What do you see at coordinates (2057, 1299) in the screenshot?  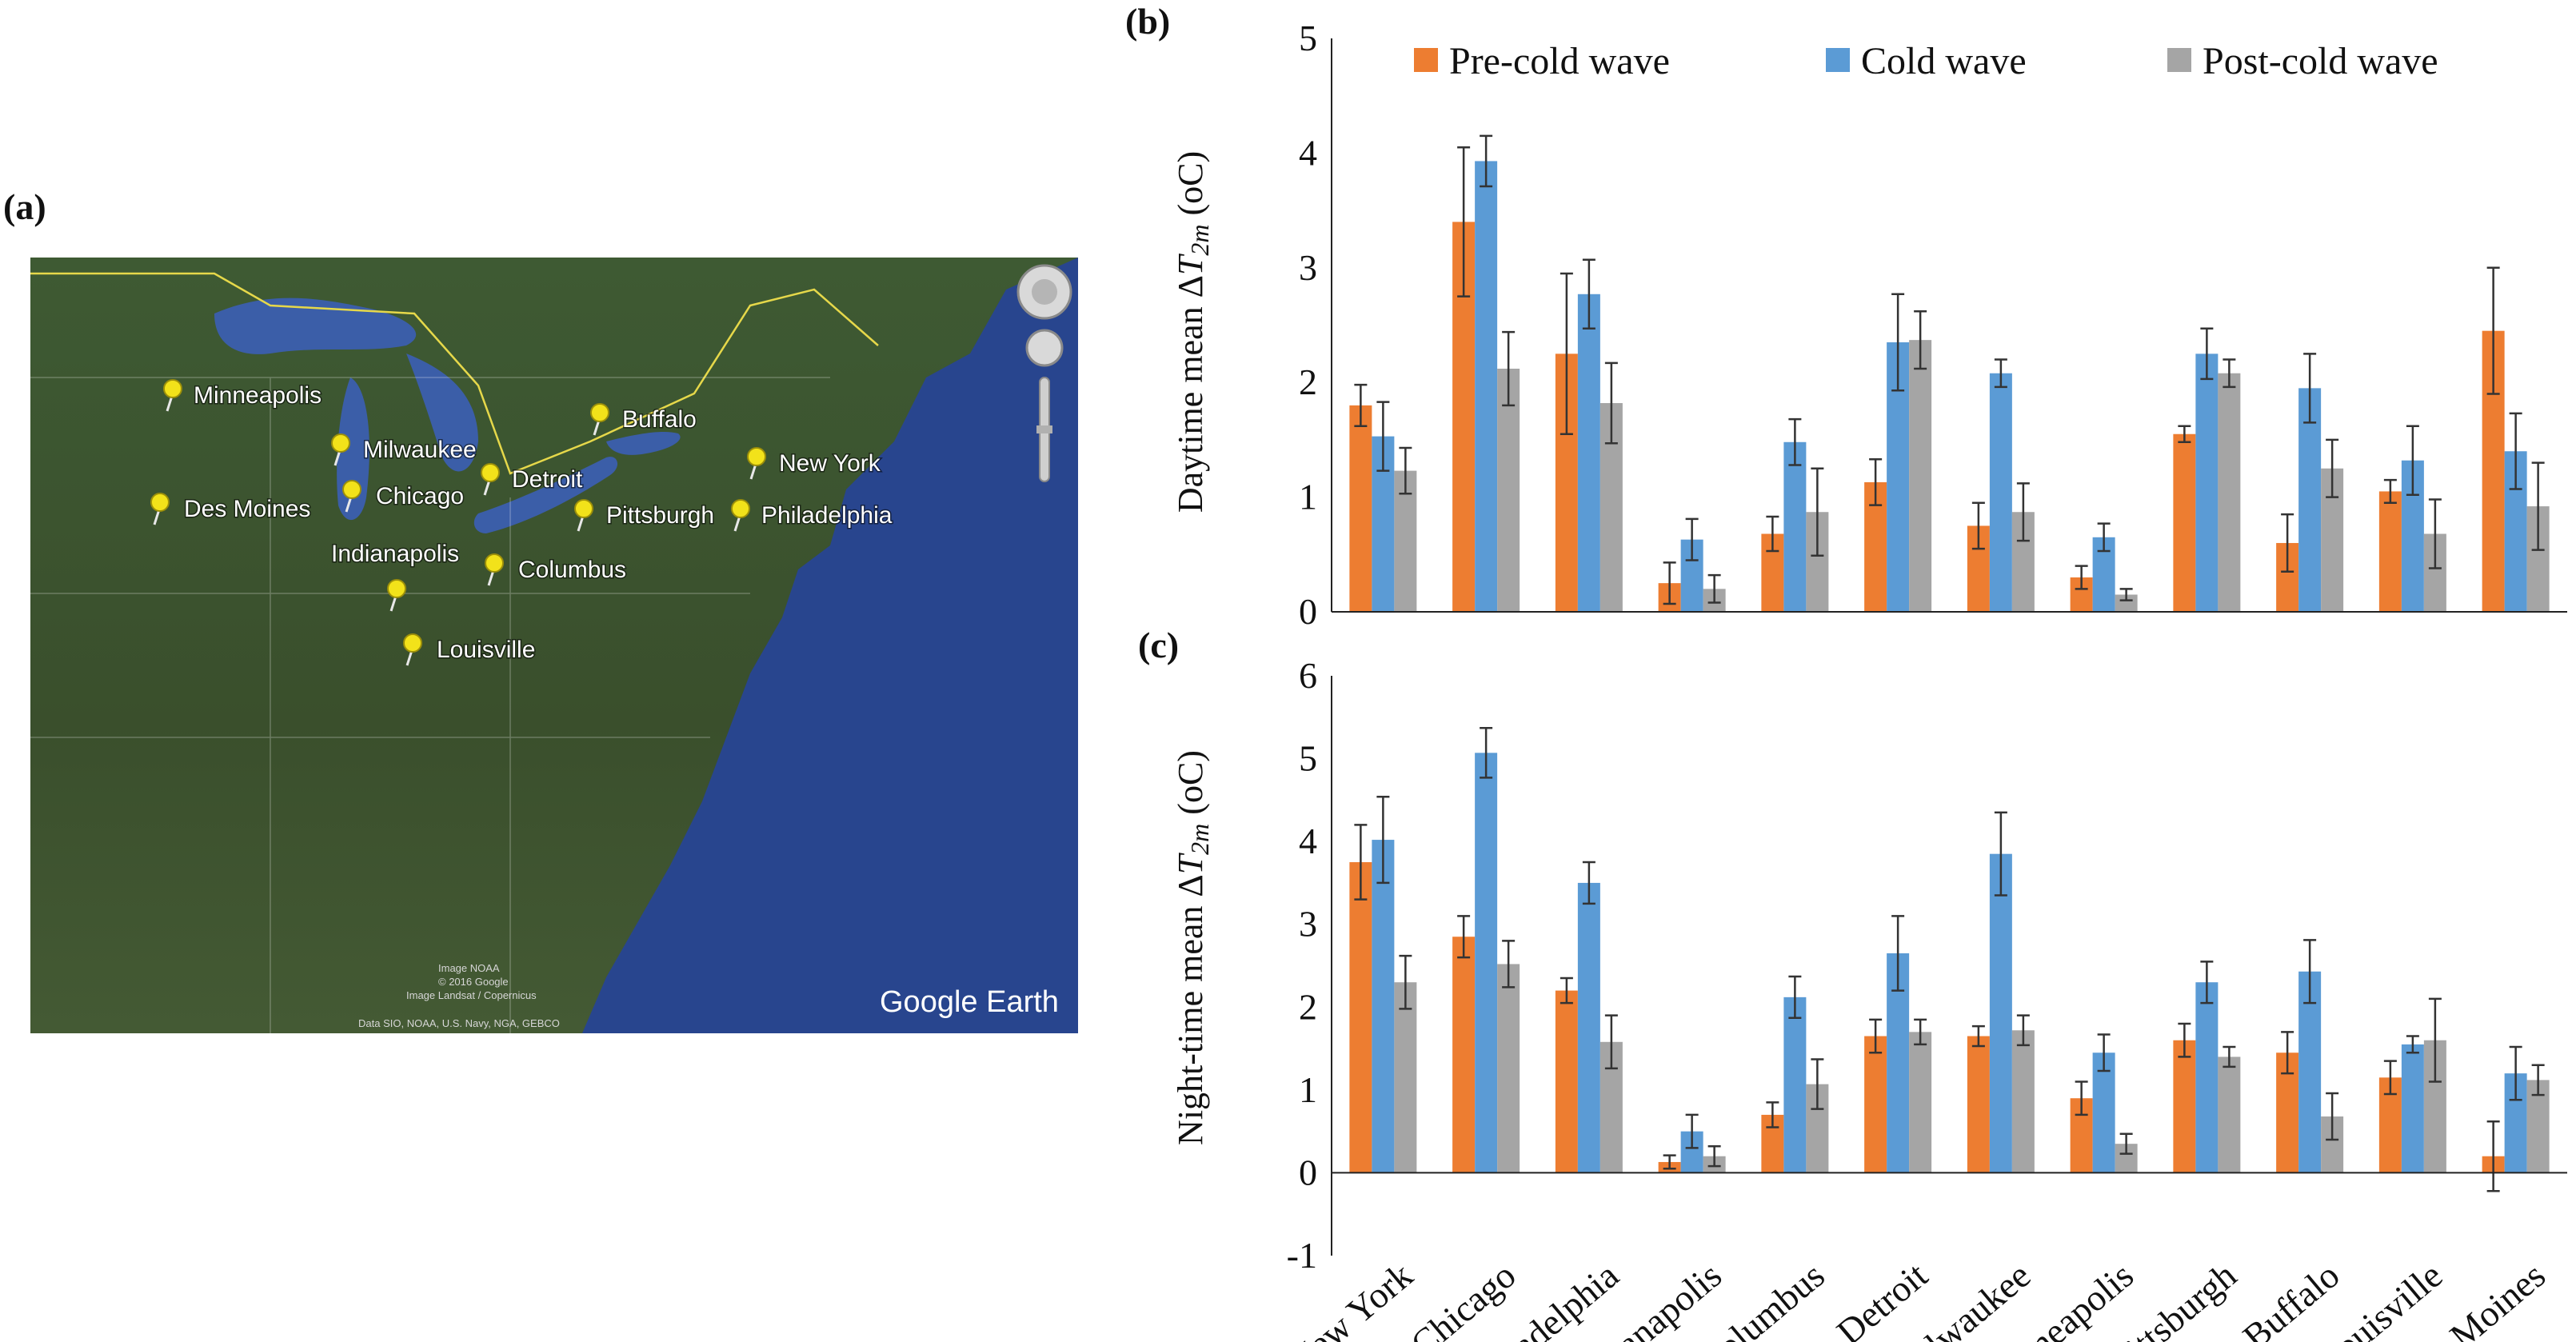 I see `x-tick-label: Minneapolis` at bounding box center [2057, 1299].